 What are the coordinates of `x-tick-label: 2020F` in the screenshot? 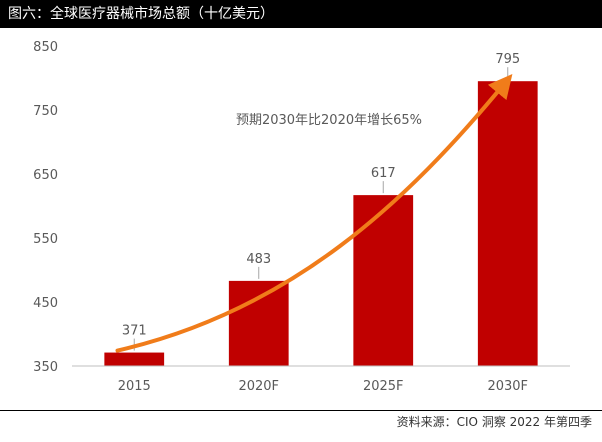 It's located at (258, 386).